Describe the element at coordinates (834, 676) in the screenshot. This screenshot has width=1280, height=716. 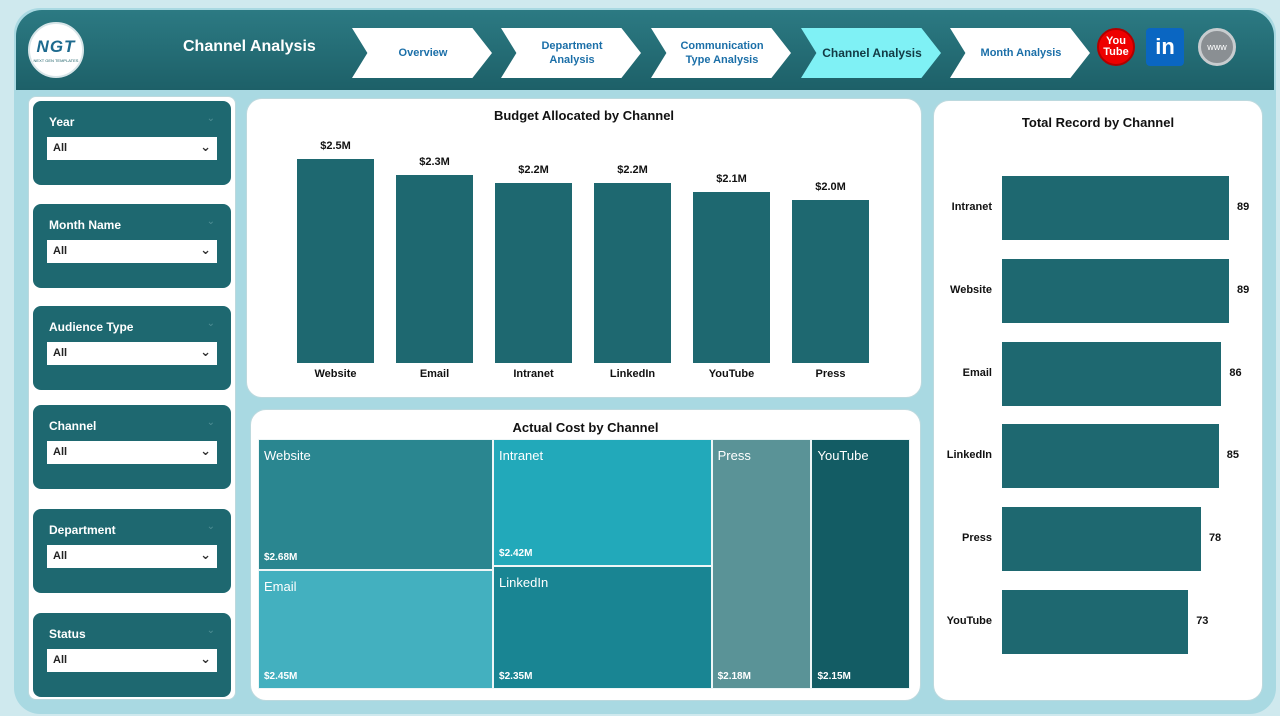
I see `treemap-value: $2.15M` at that location.